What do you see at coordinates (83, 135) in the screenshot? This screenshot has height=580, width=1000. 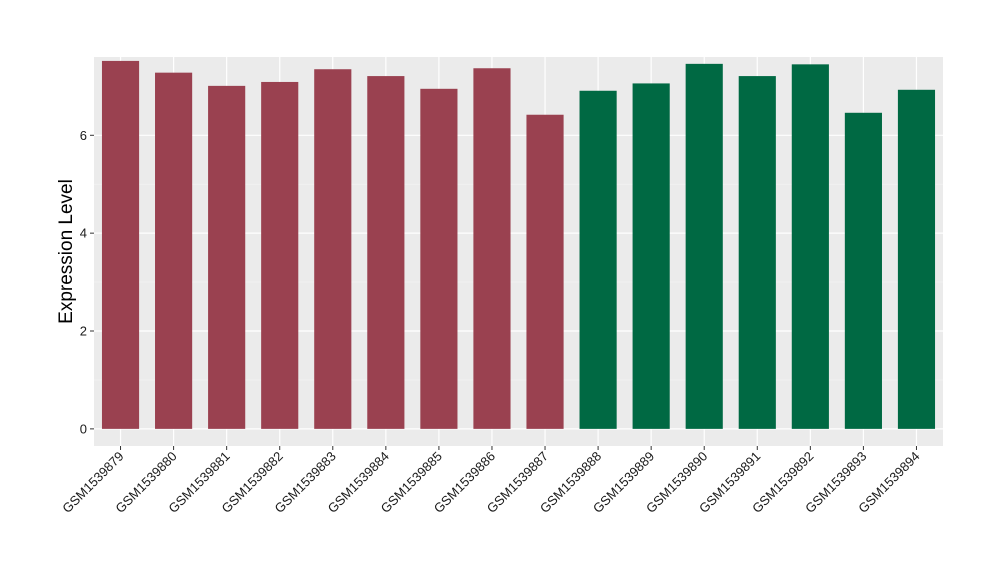 I see `y-tick-label: 6` at bounding box center [83, 135].